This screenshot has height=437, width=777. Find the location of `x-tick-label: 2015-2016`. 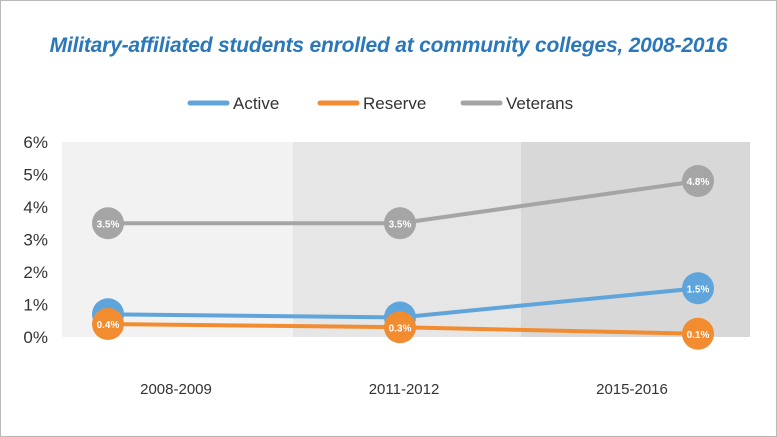

x-tick-label: 2015-2016 is located at coordinates (632, 389).